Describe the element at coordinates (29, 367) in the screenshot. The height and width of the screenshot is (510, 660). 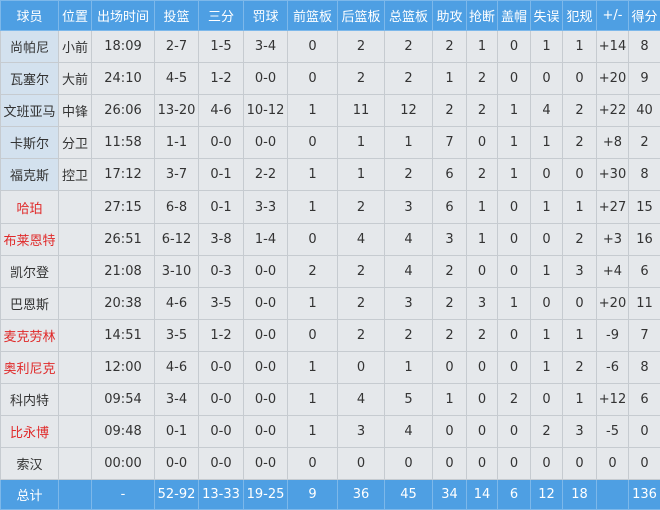
I see `cell-player: 奥利尼克` at that location.